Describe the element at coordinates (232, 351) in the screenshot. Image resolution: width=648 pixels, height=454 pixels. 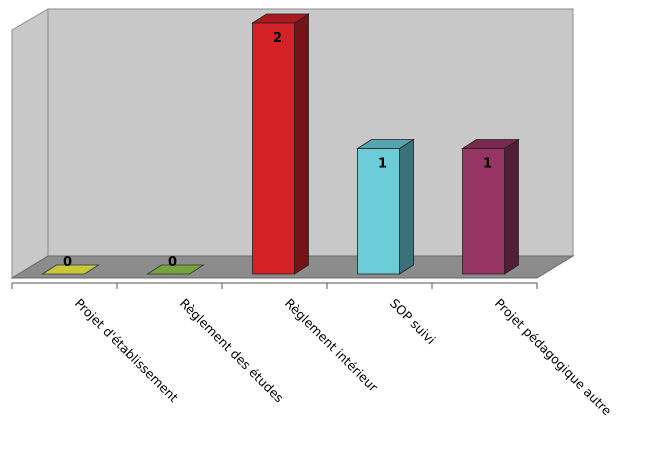
I see `category-label: Règlement des études` at that location.